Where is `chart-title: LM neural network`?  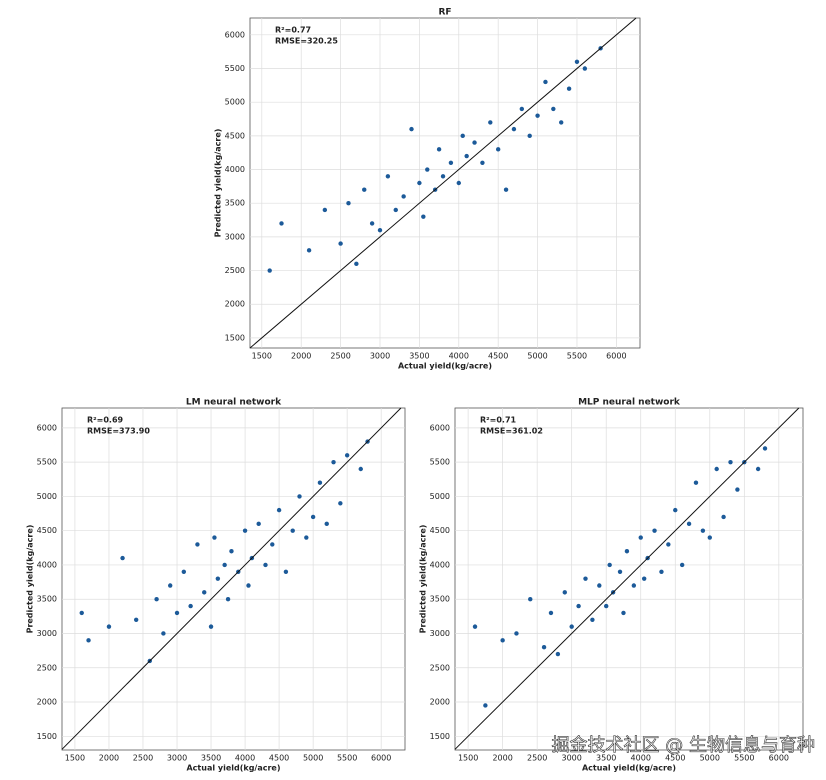 chart-title: LM neural network is located at coordinates (234, 403).